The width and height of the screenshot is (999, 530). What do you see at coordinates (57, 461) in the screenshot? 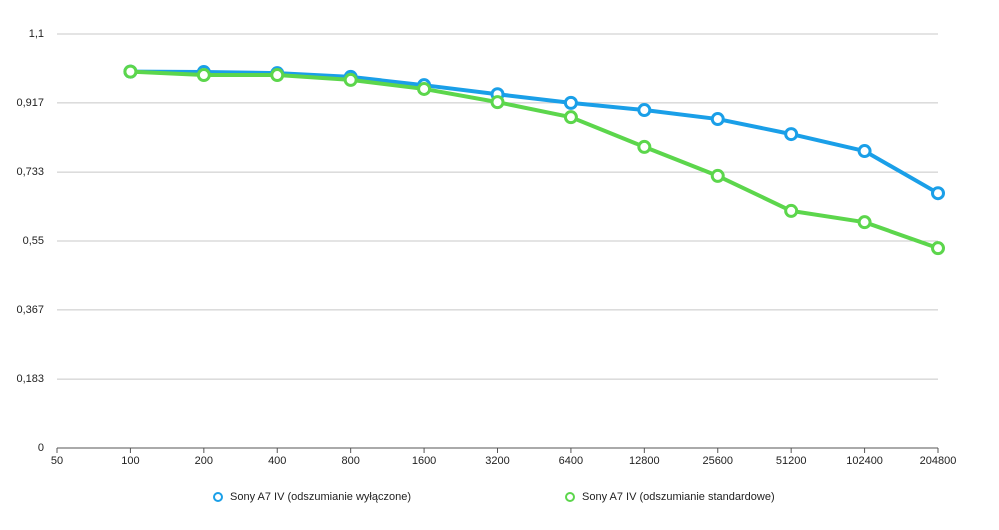
I see `x-tick-label: 50` at bounding box center [57, 461].